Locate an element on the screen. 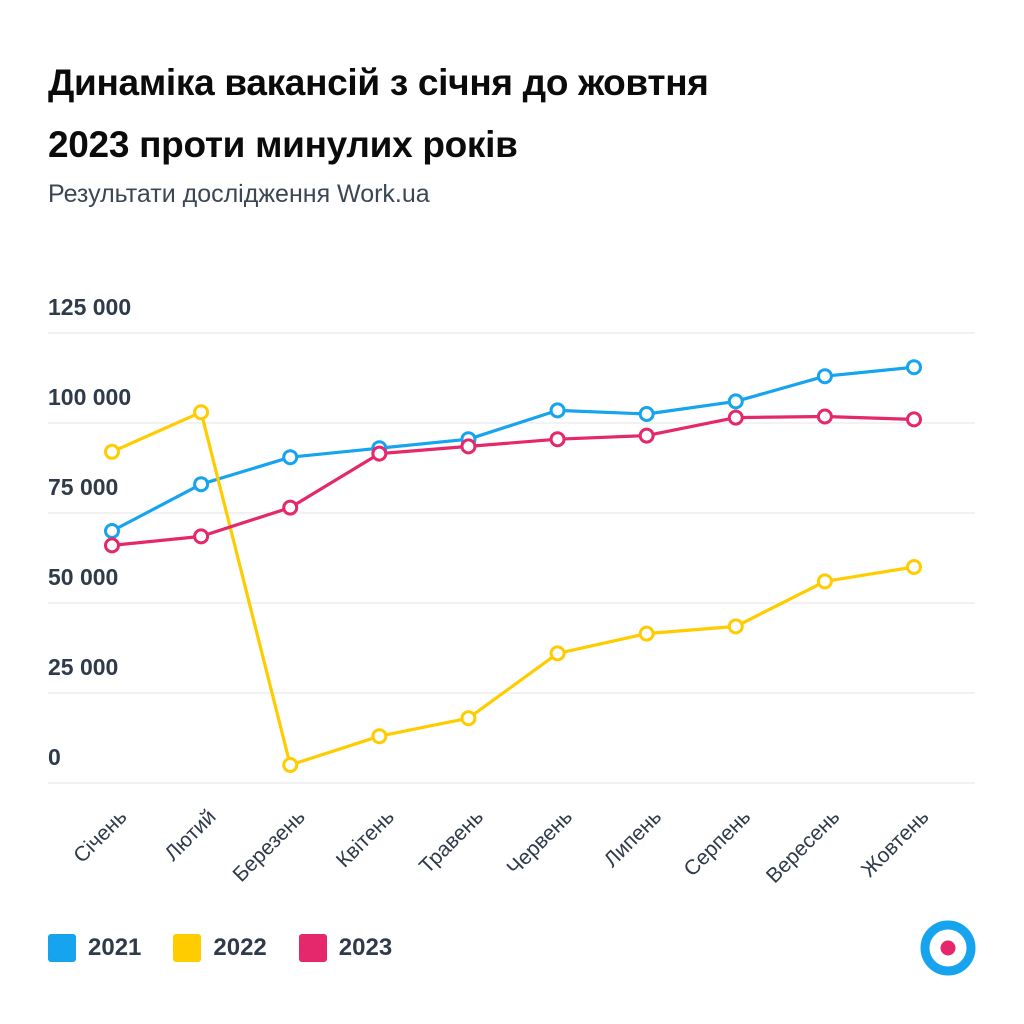 The width and height of the screenshot is (1024, 1024). series-2023 is located at coordinates (513, 481).